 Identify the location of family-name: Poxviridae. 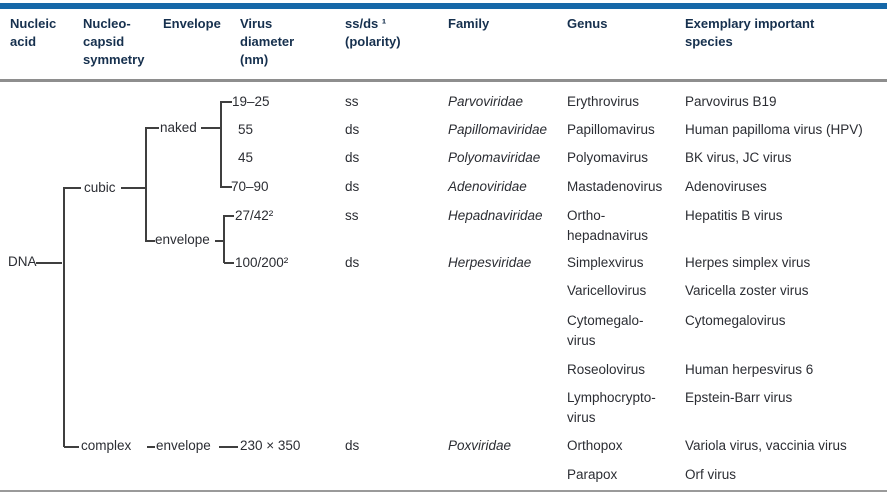
(480, 445).